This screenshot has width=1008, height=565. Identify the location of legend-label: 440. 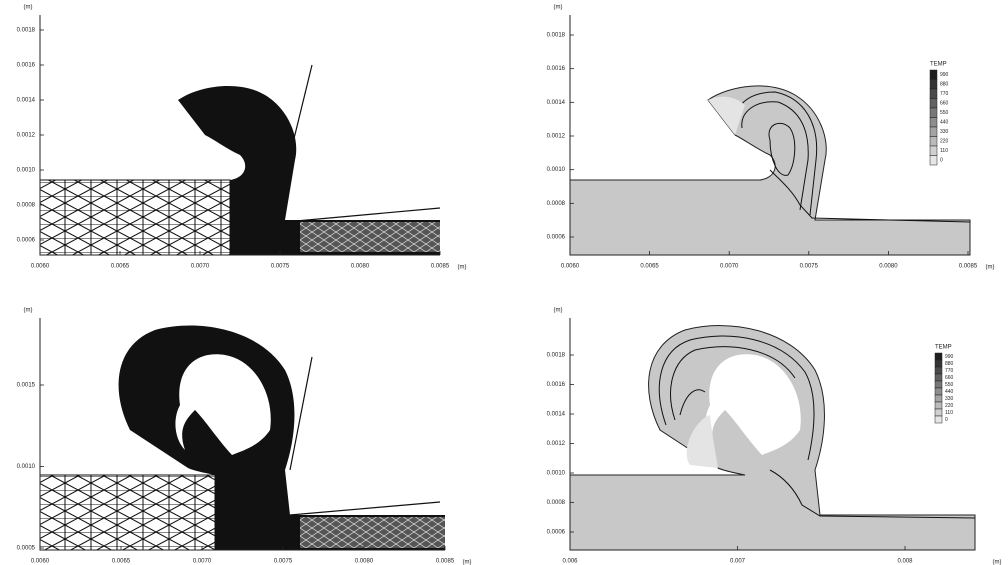
(949, 392).